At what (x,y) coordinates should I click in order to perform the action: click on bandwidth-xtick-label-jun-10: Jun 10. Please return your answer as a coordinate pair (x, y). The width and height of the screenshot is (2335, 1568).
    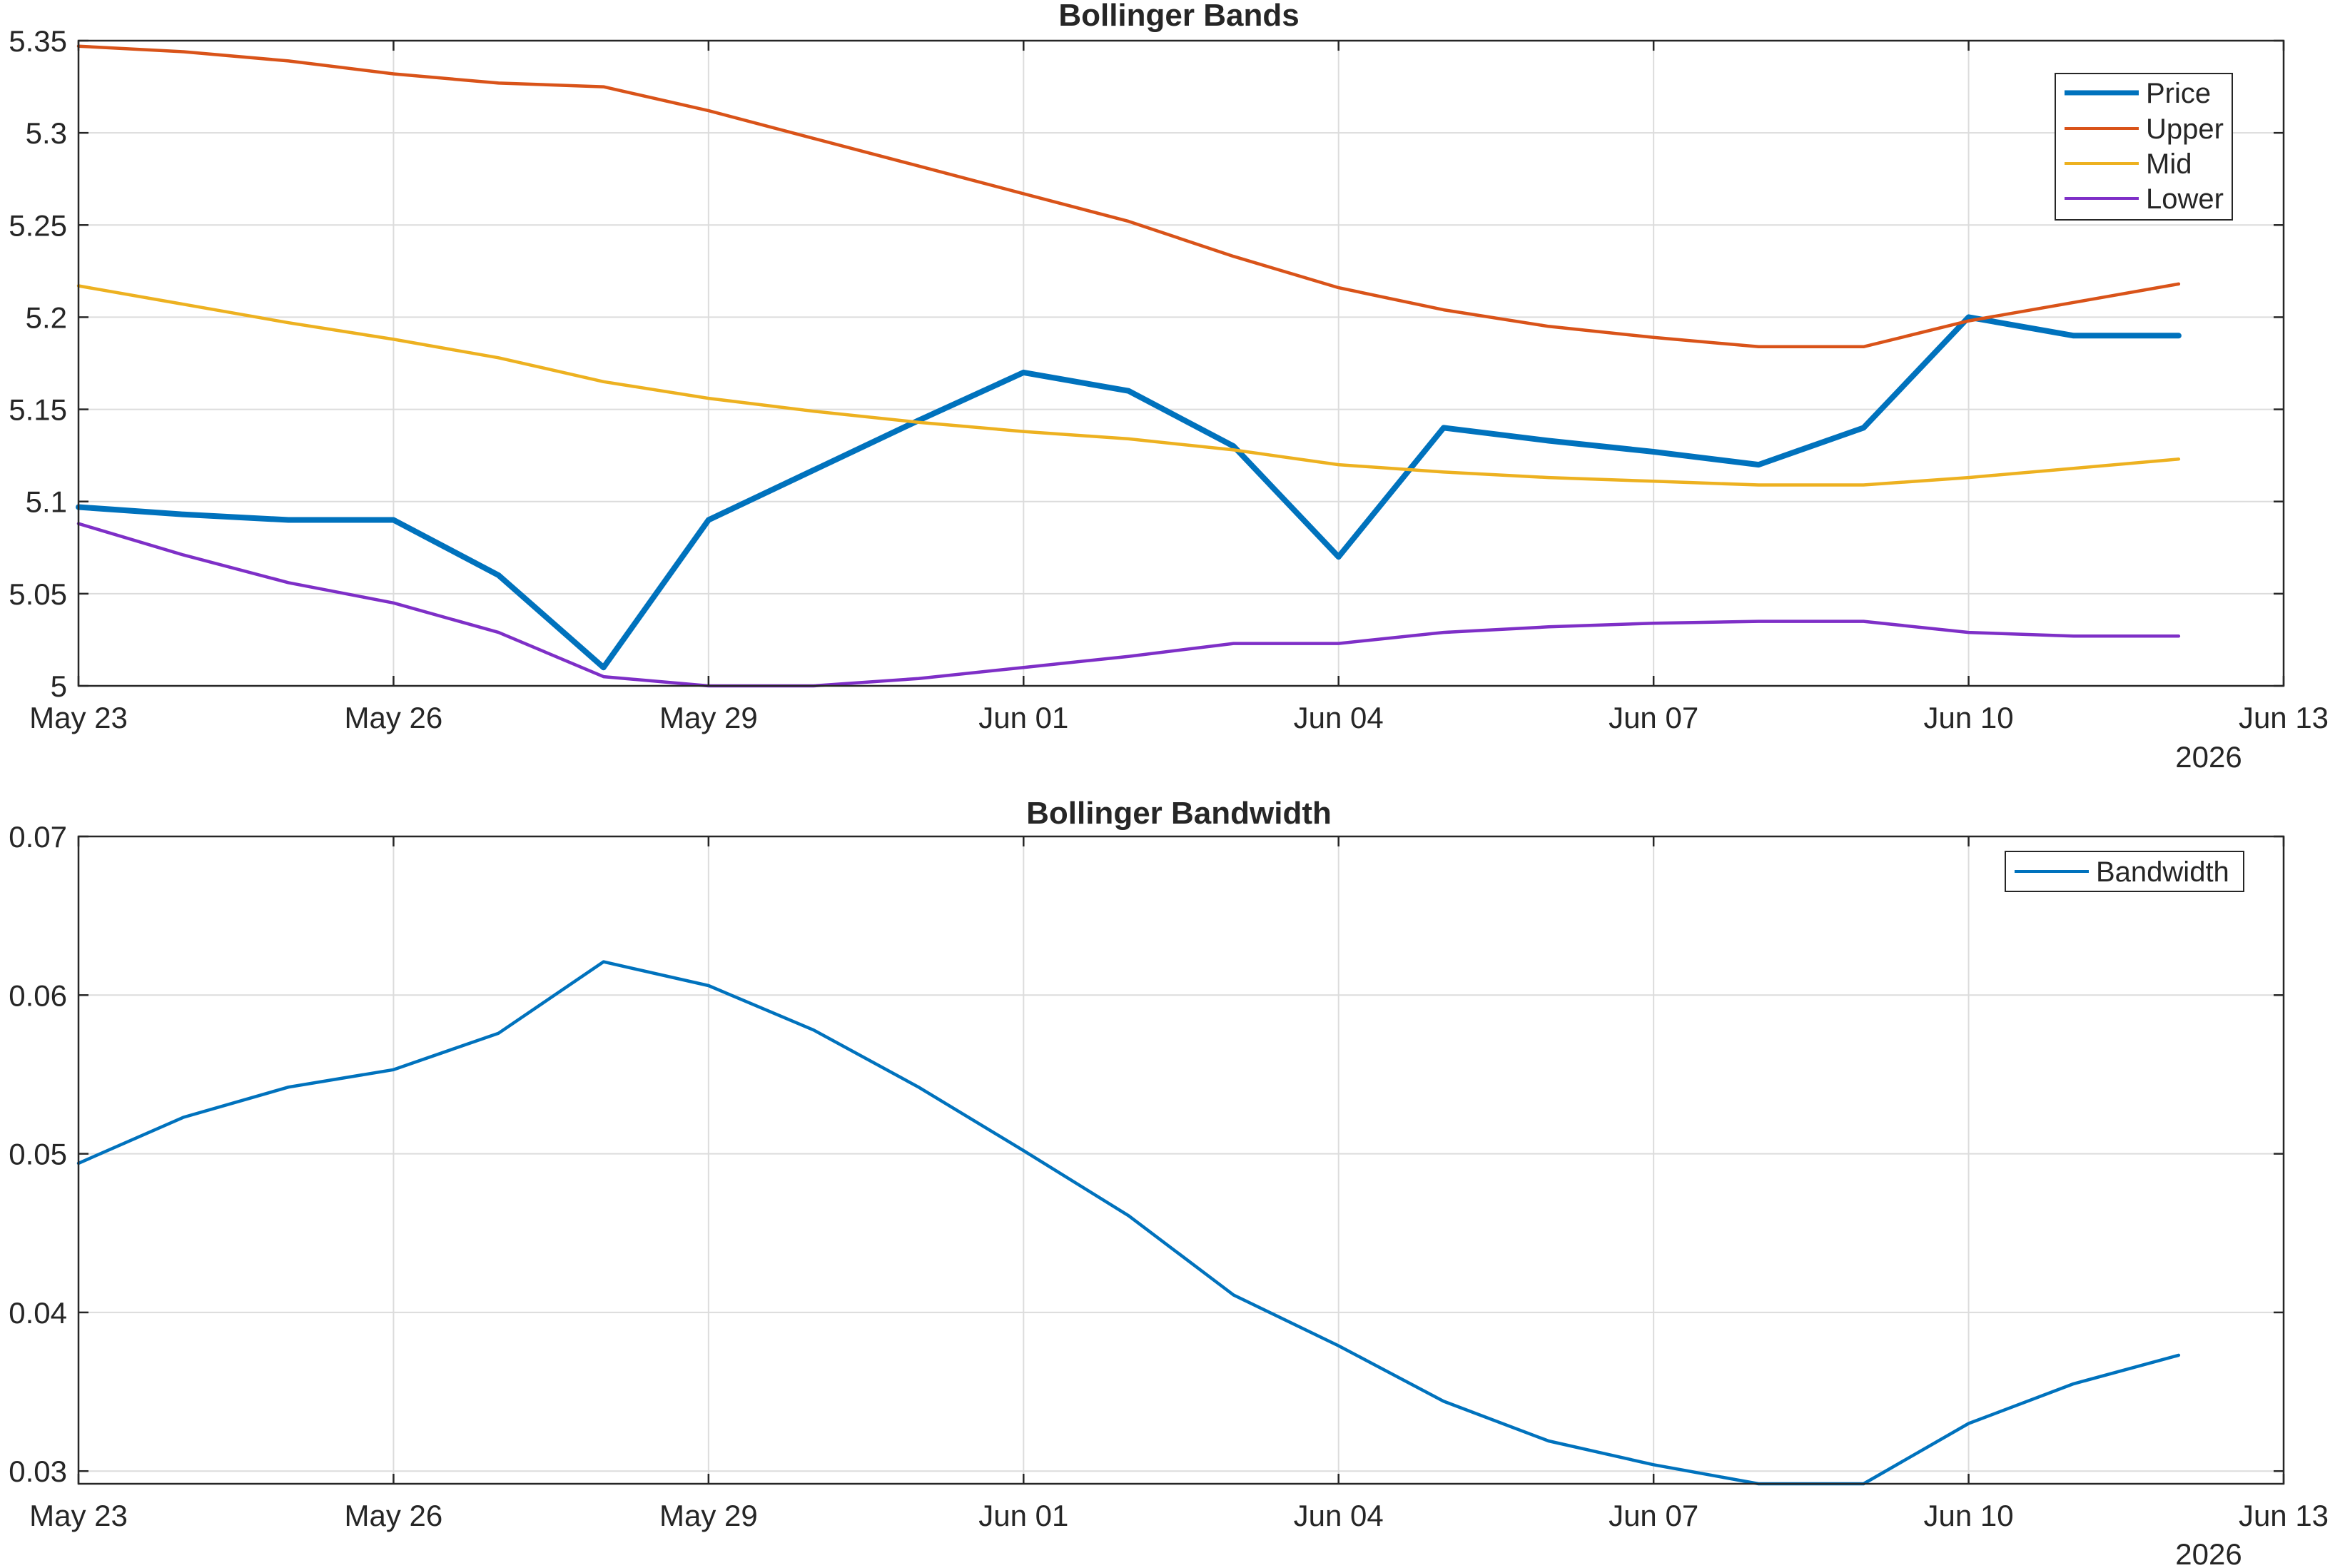
    Looking at the image, I should click on (1969, 1515).